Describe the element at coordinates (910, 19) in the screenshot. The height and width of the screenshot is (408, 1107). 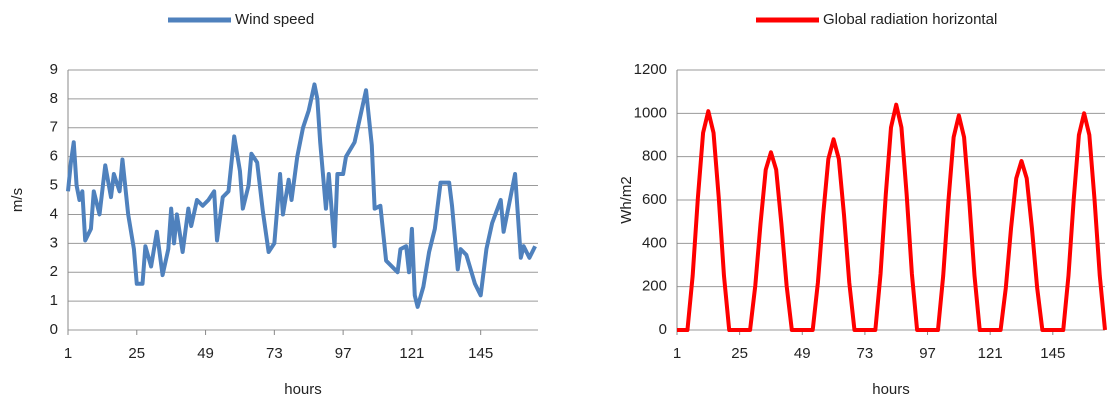
I see `legend-label: Global radiation horizontal` at that location.